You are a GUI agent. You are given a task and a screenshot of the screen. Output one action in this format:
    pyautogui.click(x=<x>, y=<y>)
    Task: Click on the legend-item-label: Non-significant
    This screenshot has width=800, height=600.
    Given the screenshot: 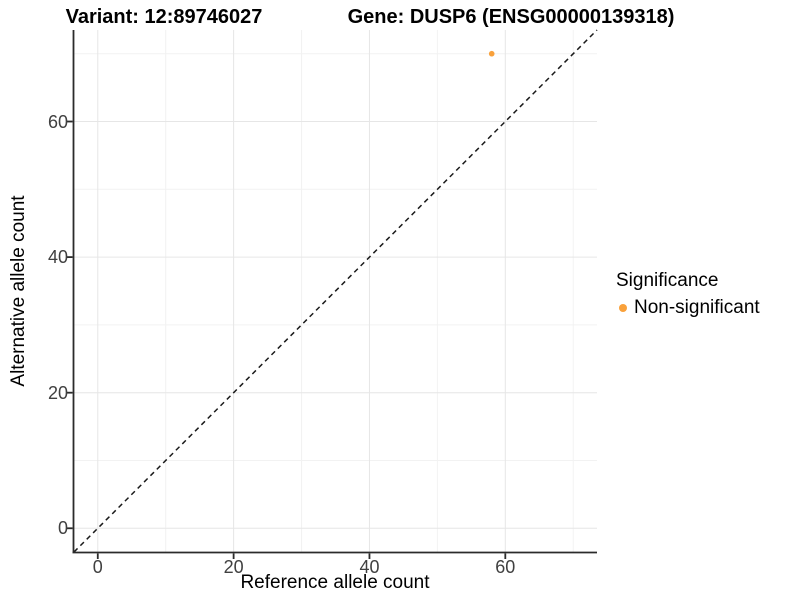 What is the action you would take?
    pyautogui.click(x=697, y=307)
    